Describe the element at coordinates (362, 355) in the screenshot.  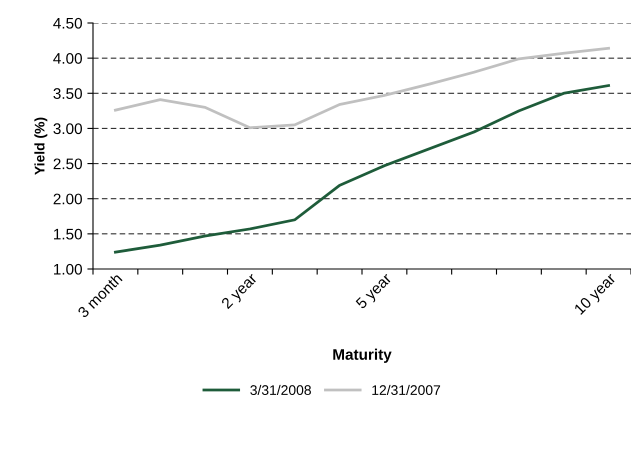
I see `x-axis-title: Maturity` at that location.